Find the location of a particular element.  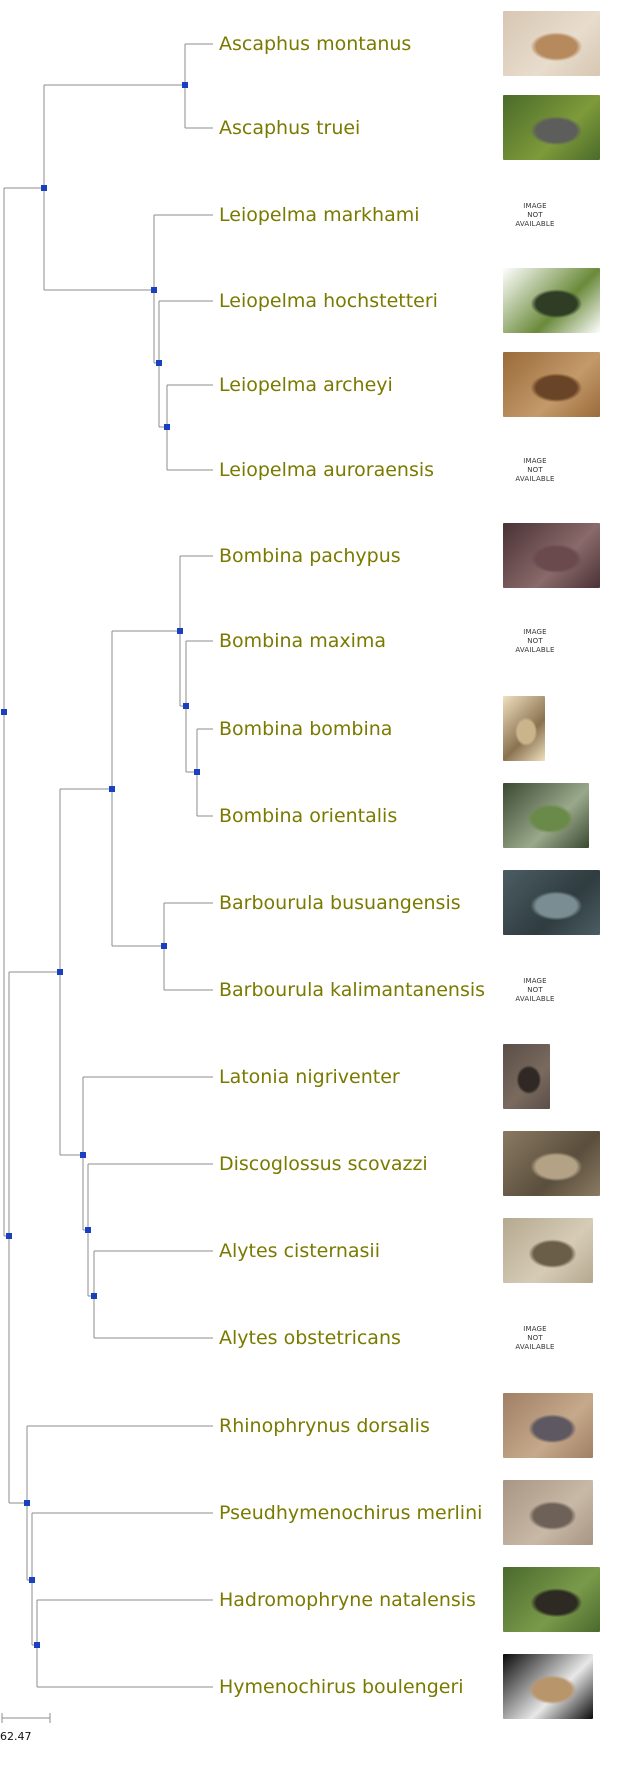

taxon-label: Barbourula busuangensis is located at coordinates (340, 903).